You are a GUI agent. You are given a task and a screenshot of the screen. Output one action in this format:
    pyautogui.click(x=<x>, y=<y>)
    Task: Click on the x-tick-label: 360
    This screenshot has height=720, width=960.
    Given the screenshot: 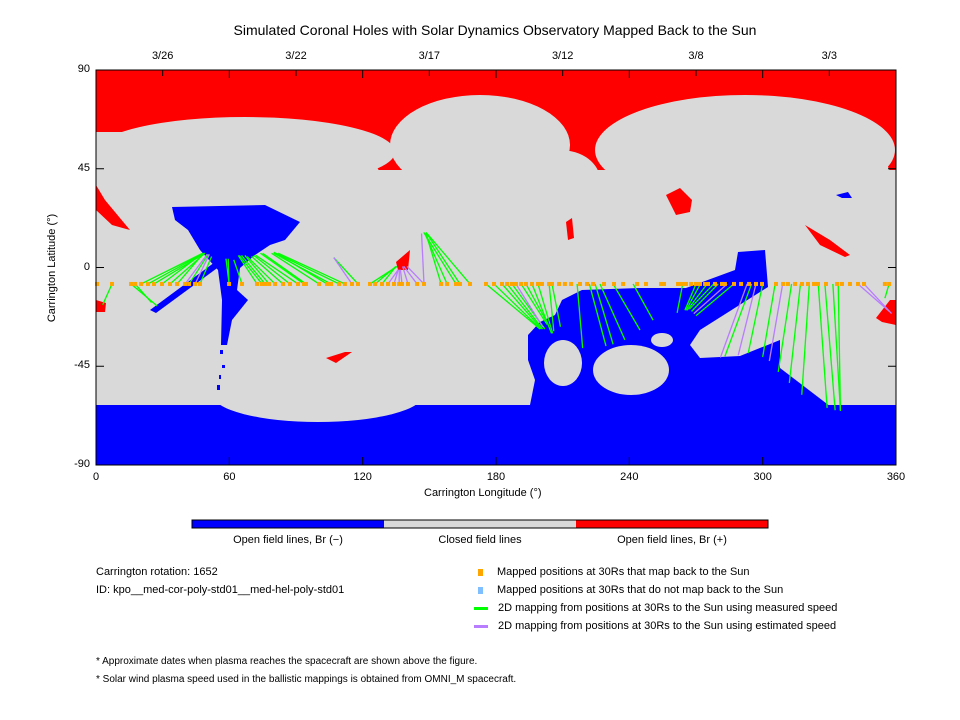 What is the action you would take?
    pyautogui.click(x=896, y=477)
    